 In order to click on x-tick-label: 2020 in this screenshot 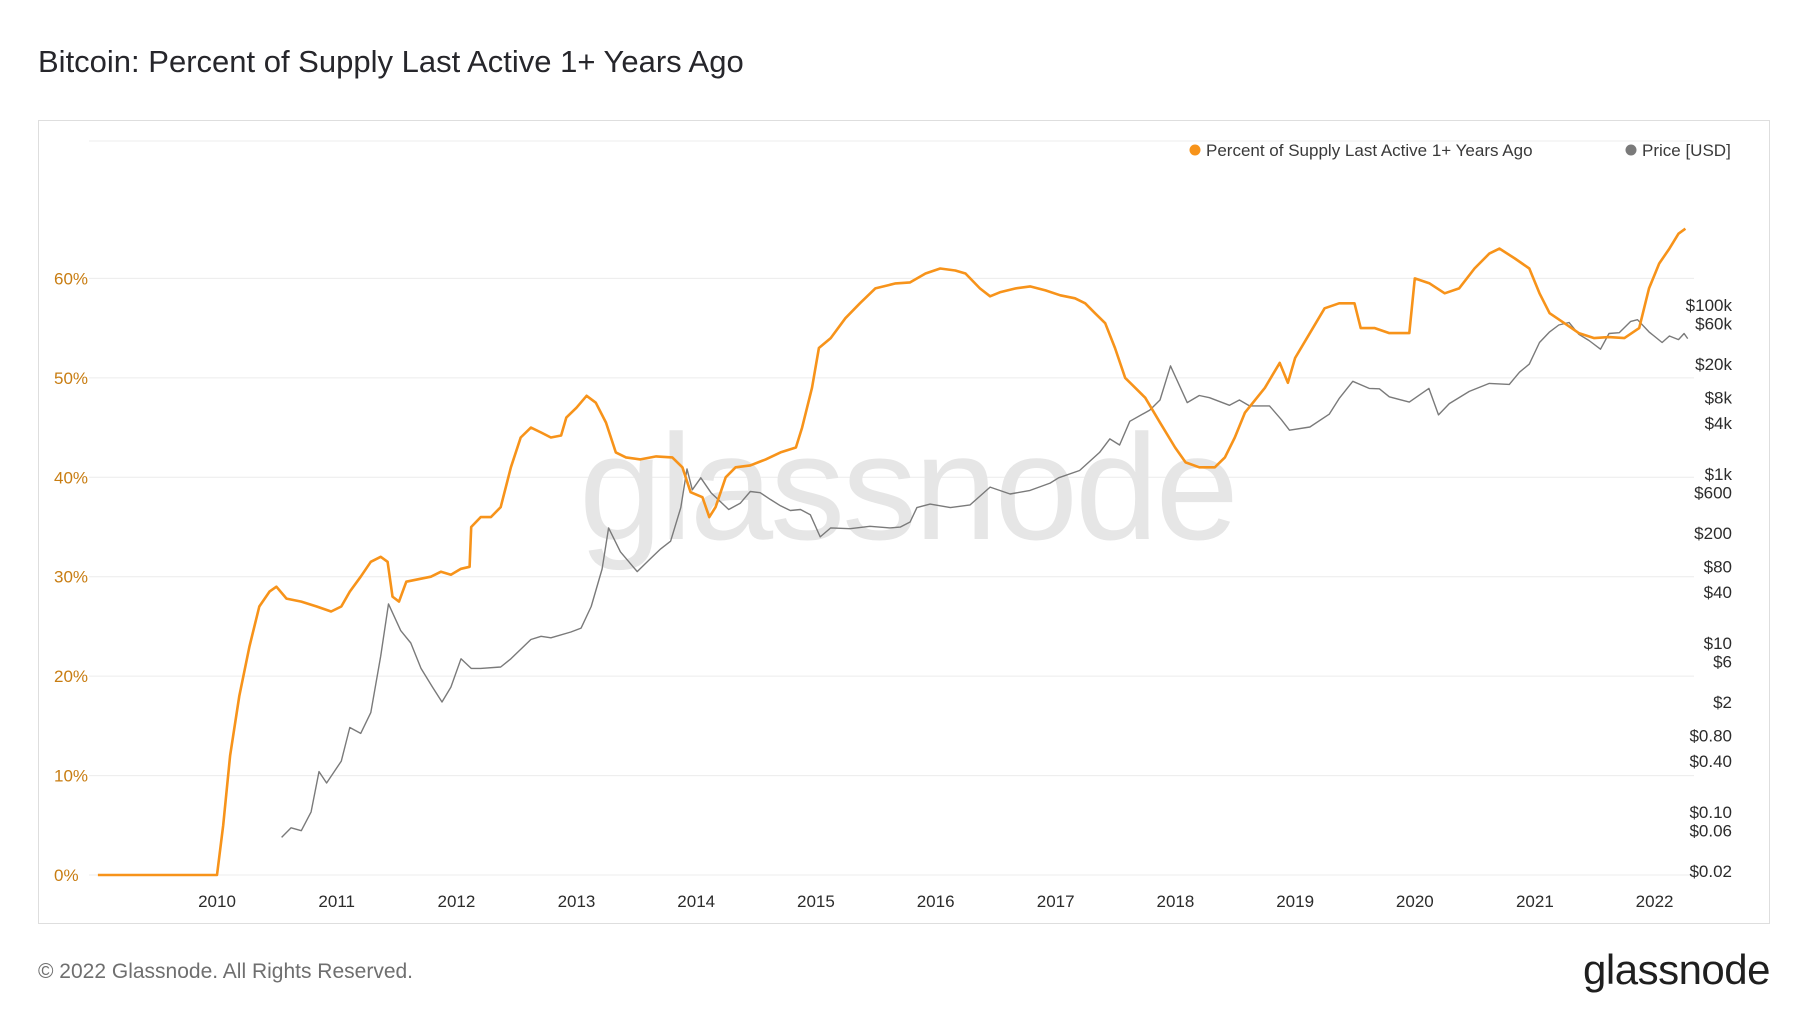, I will do `click(1415, 901)`.